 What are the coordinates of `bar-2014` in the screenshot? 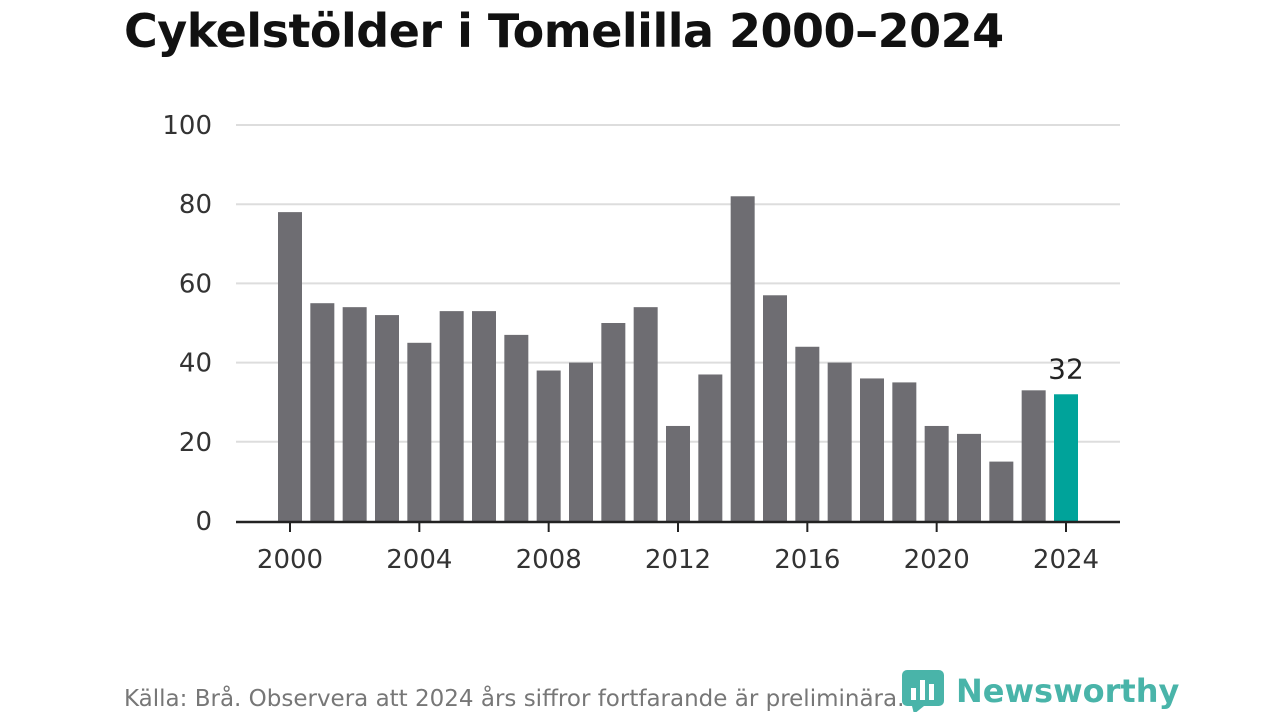 It's located at (742, 358).